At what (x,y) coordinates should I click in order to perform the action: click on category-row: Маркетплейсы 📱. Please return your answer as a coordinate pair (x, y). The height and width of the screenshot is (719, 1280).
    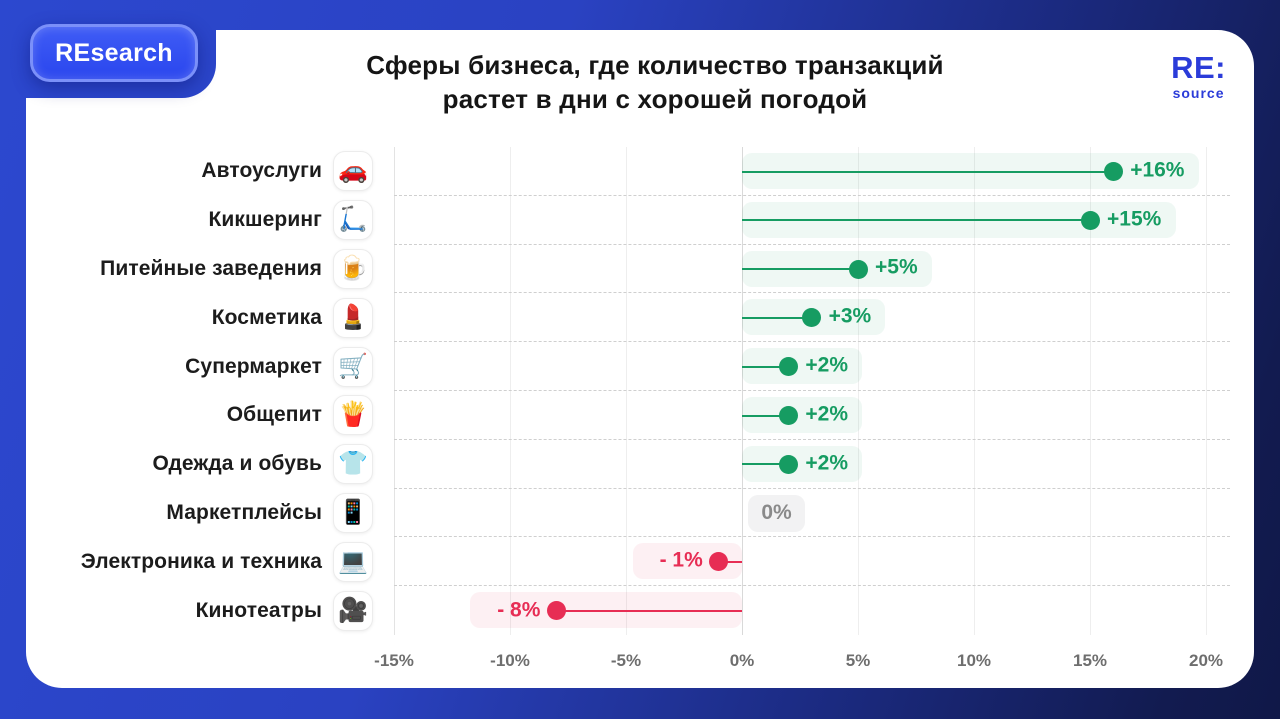
    Looking at the image, I should click on (210, 513).